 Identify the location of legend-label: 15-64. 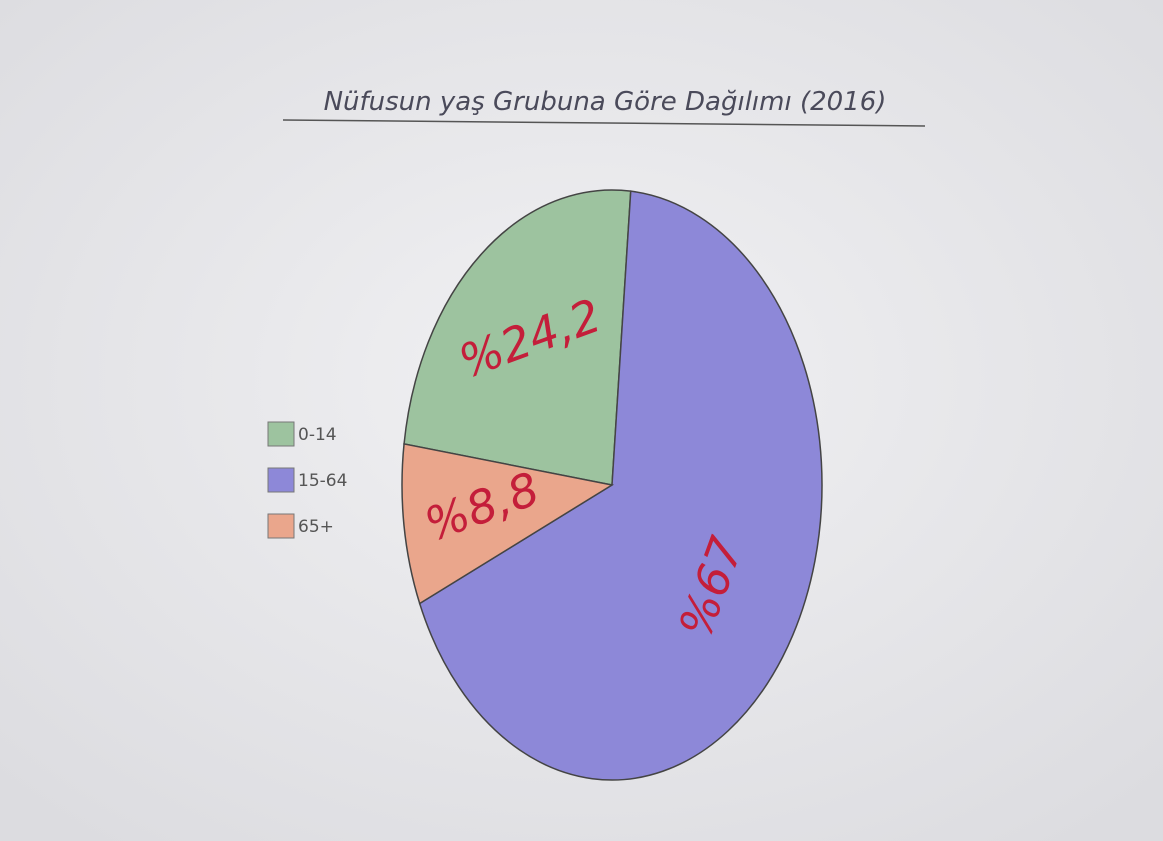
(322, 481).